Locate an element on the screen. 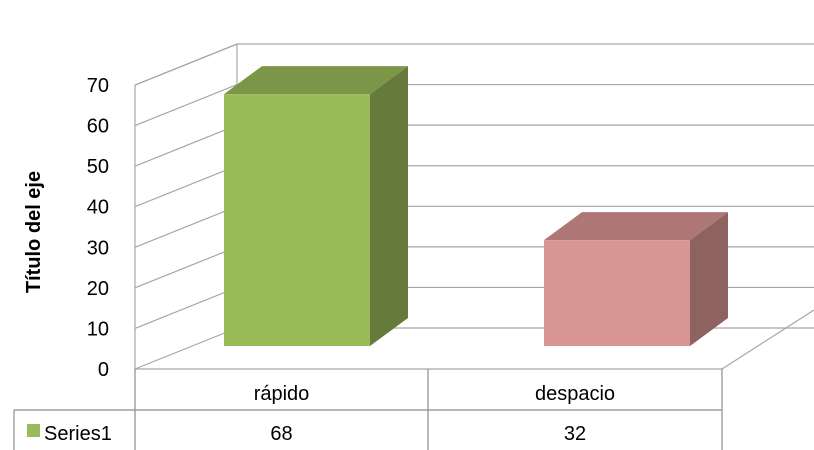  y-tick-label: 70 is located at coordinates (98, 86).